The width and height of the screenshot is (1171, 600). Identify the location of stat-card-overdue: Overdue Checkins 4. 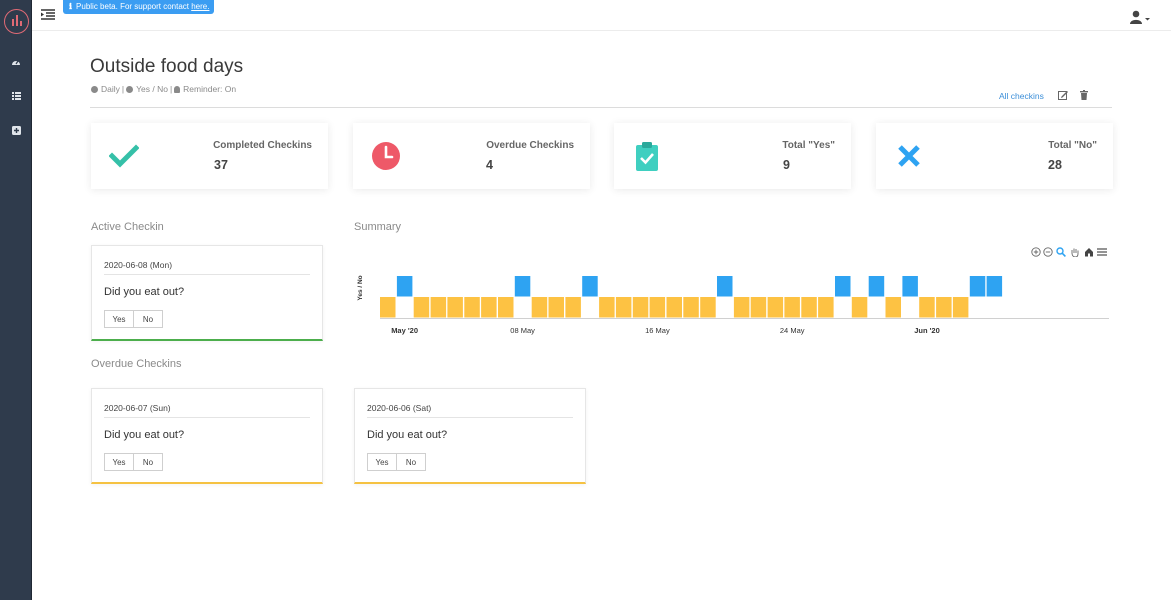
(471, 156).